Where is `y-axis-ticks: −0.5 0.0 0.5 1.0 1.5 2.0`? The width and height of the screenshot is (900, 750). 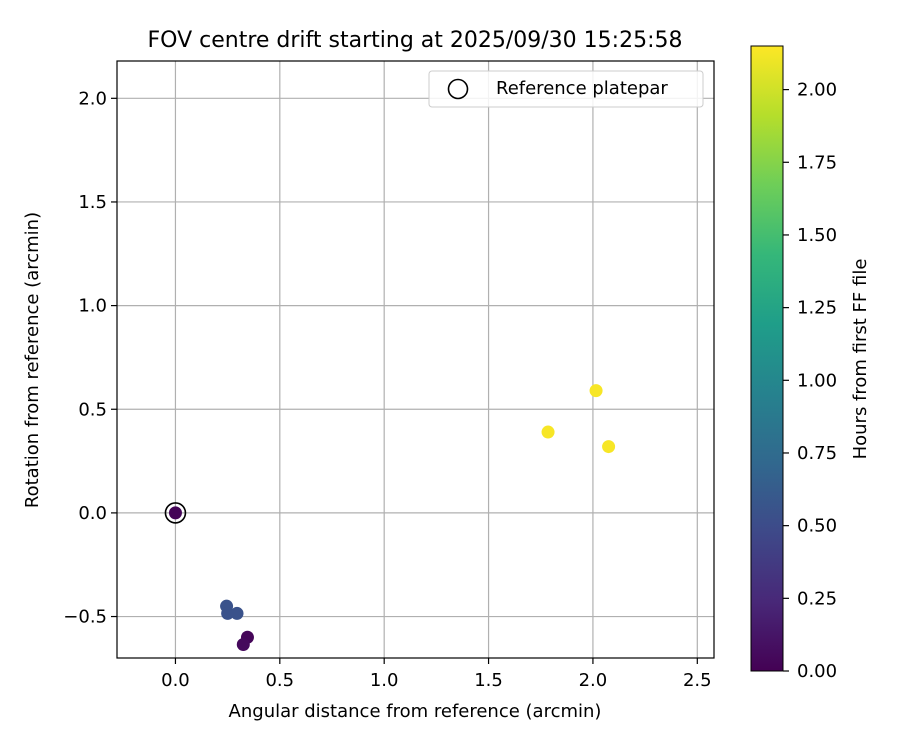 y-axis-ticks: −0.5 0.0 0.5 1.0 1.5 2.0 is located at coordinates (90, 358).